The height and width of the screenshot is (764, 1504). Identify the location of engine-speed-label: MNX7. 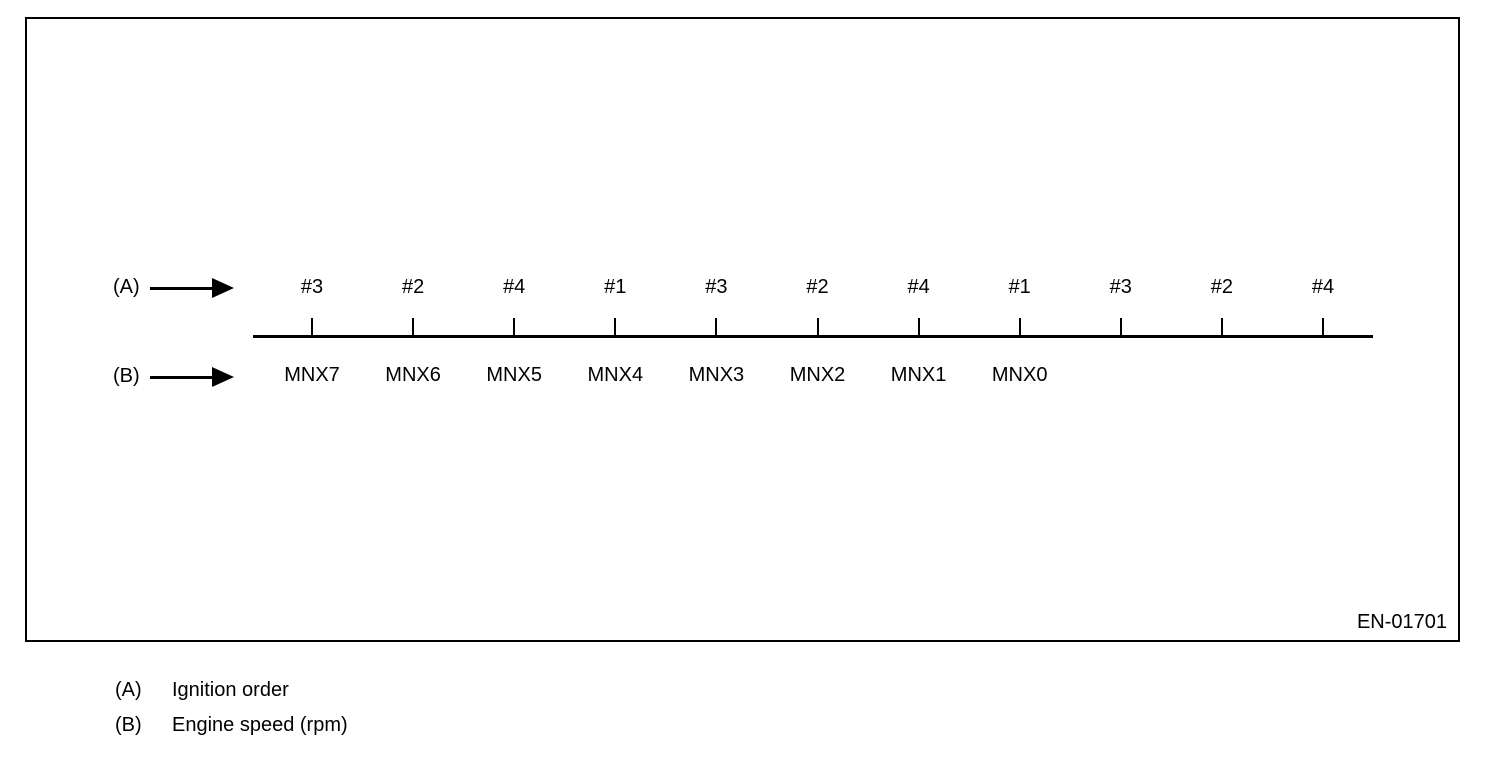
(312, 375).